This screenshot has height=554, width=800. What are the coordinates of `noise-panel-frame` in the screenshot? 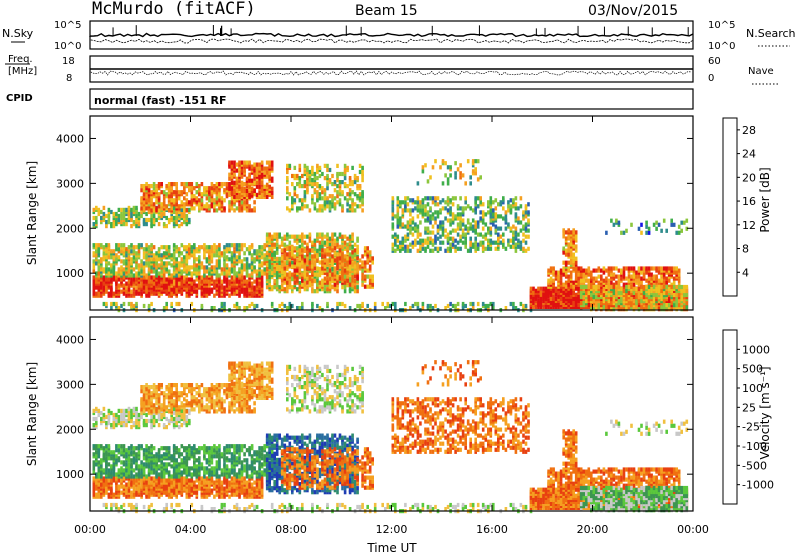 It's located at (391, 35).